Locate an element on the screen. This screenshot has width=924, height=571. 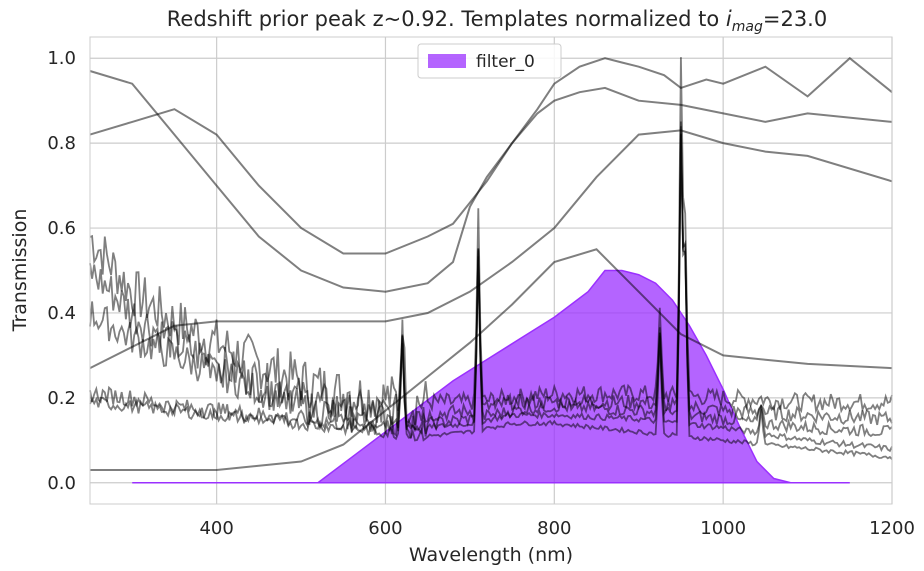
legend-box is located at coordinates (489, 61).